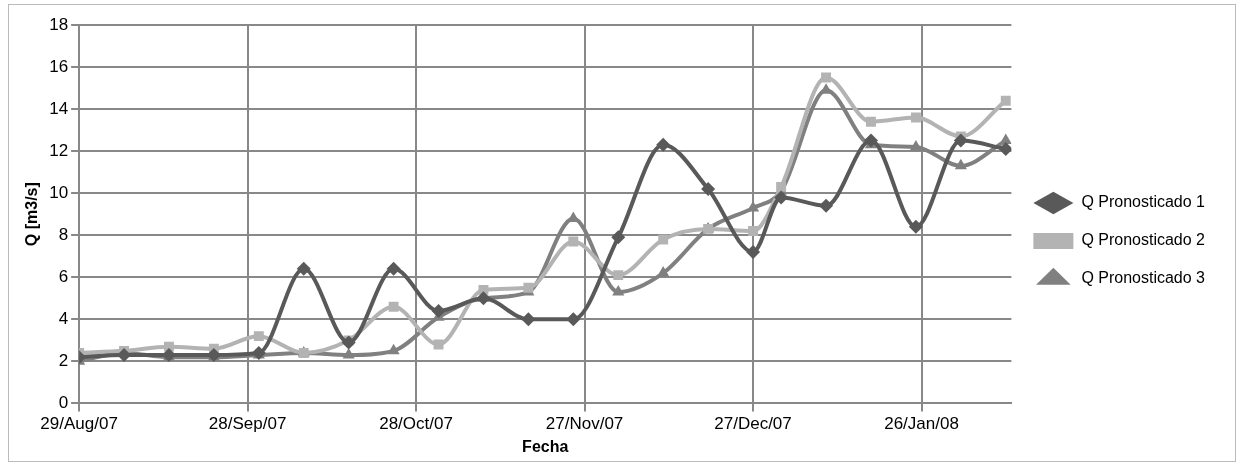 Image resolution: width=1243 pixels, height=466 pixels. I want to click on x-tick-label: 27/Dec/07, so click(753, 424).